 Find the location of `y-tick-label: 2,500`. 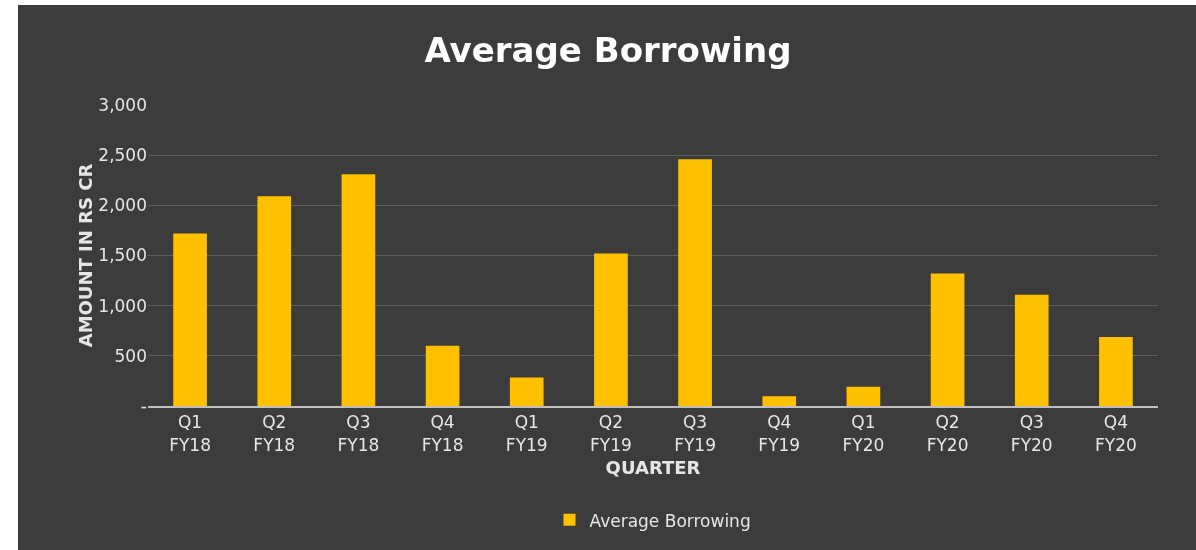

y-tick-label: 2,500 is located at coordinates (122, 155).